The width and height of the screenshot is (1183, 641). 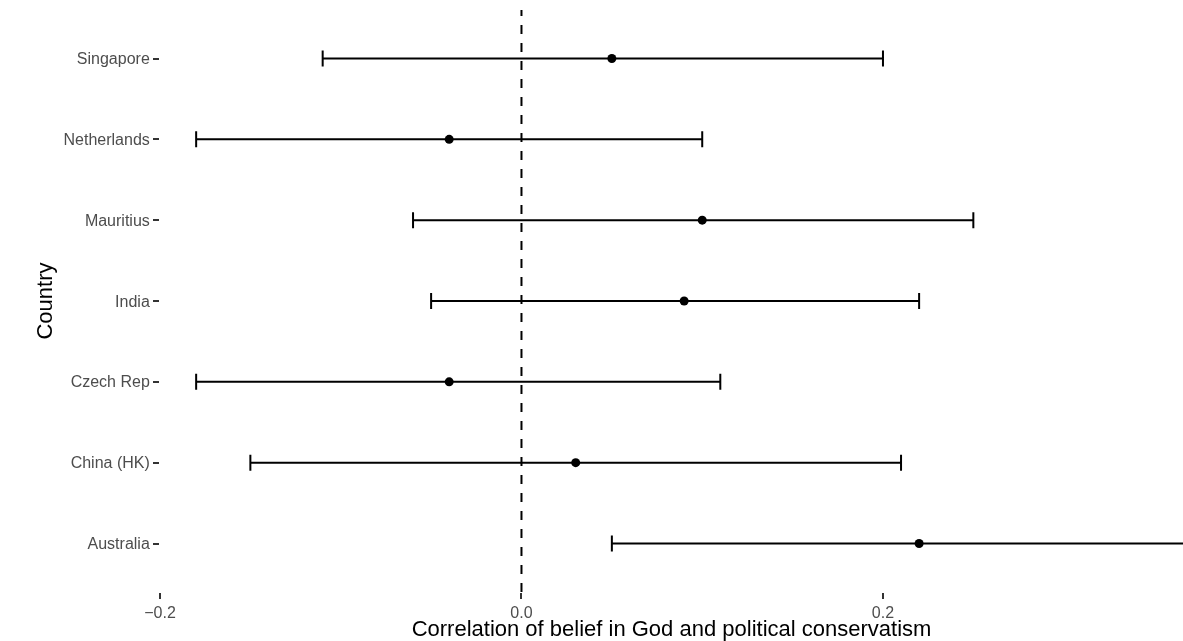 I want to click on x-tick-label: −0.2, so click(x=160, y=613).